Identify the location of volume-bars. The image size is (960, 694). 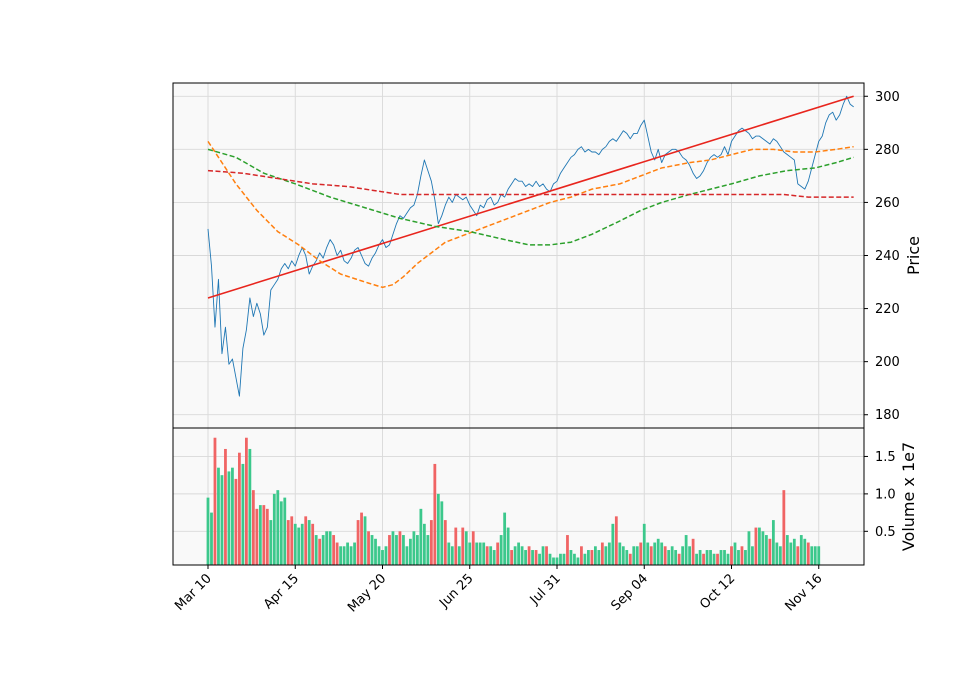
(513, 501).